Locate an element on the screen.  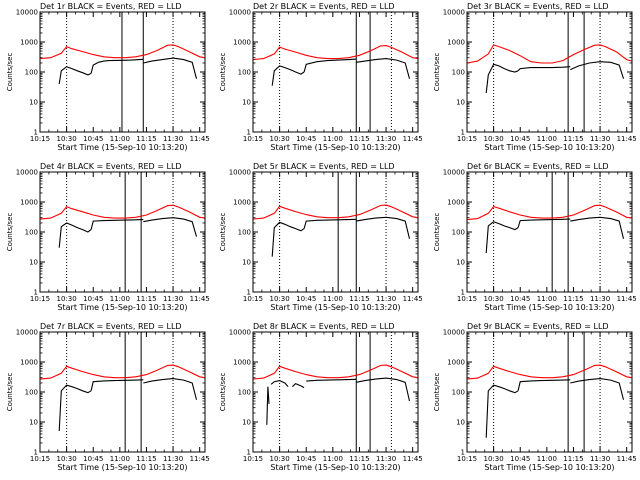
panel-title: Det 3r BLACK = Events, RED = LLD is located at coordinates (538, 6).